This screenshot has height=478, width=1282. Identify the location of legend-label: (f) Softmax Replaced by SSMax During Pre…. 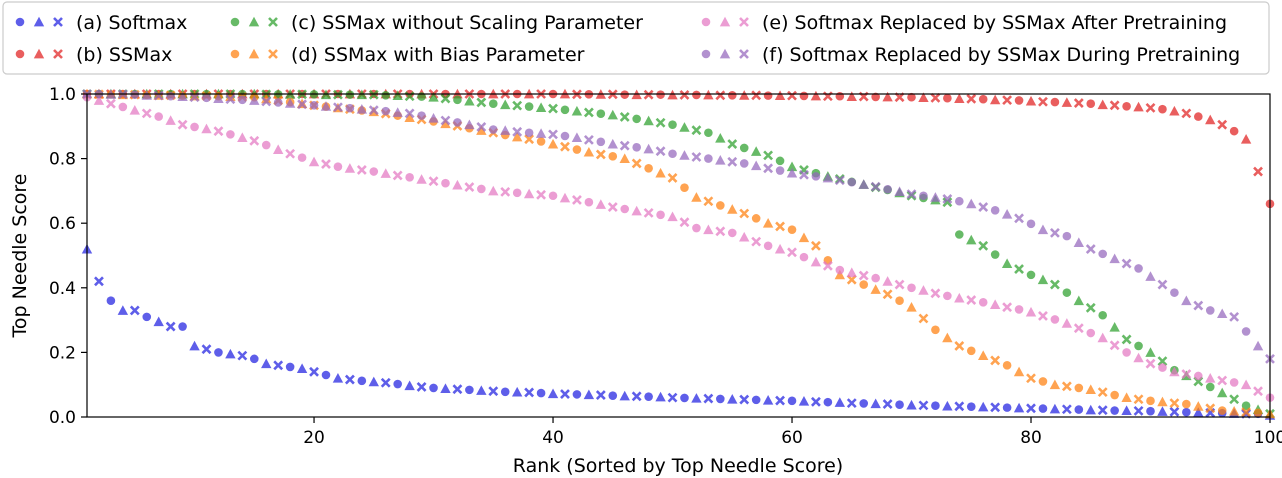
(1001, 55).